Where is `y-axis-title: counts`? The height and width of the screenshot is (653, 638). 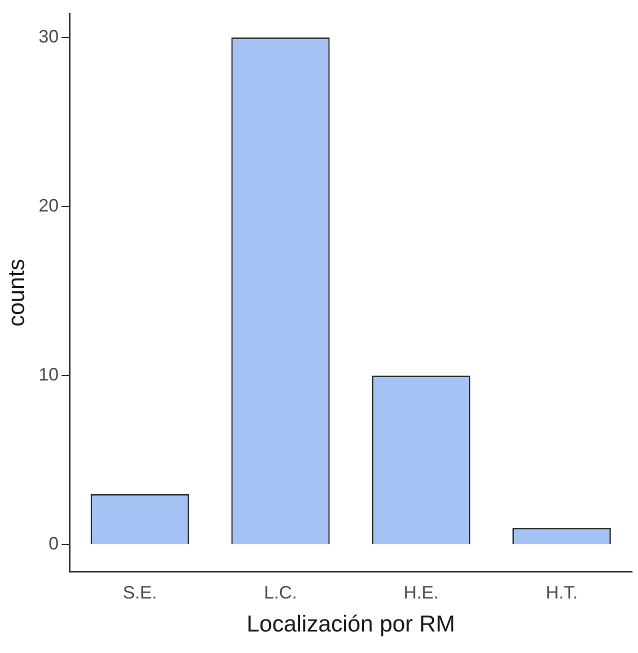 y-axis-title: counts is located at coordinates (16, 292).